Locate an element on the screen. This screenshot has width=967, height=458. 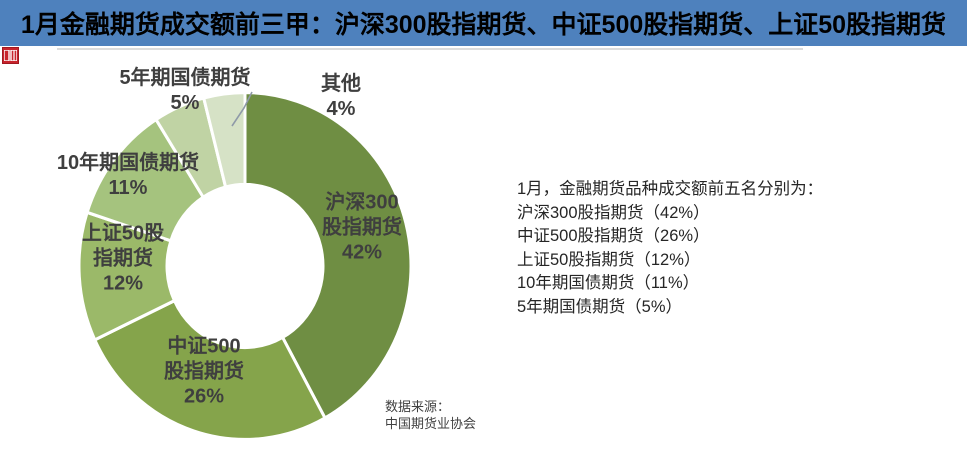
annotation-line: 中证500股指期货（26%） is located at coordinates (613, 236).